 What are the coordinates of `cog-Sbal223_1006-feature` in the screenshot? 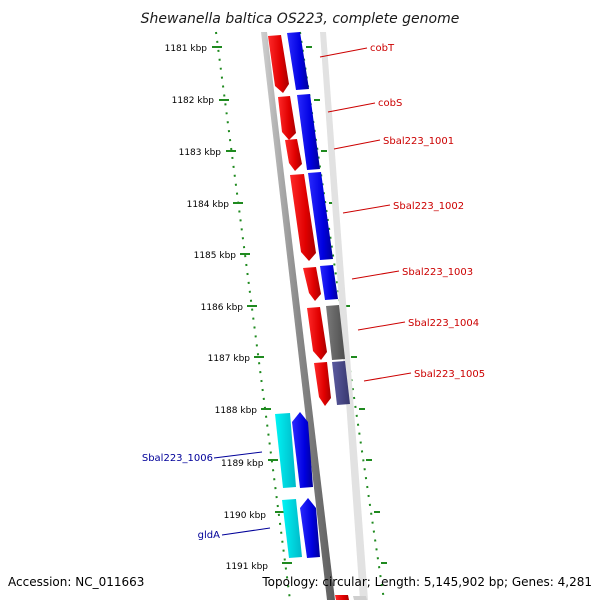 It's located at (302, 450).